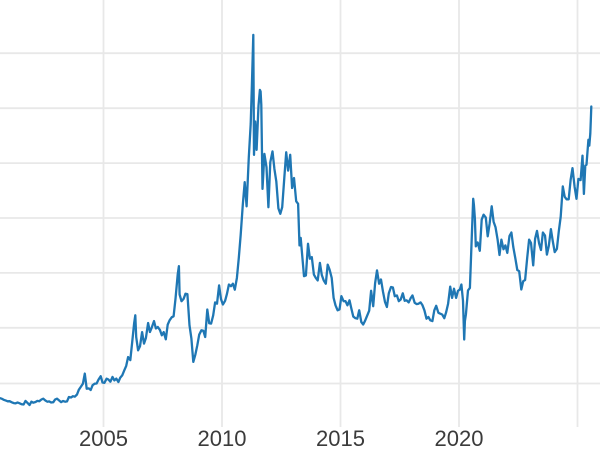 The height and width of the screenshot is (450, 600). Describe the element at coordinates (340, 438) in the screenshot. I see `x-tick-label: 2015` at that location.